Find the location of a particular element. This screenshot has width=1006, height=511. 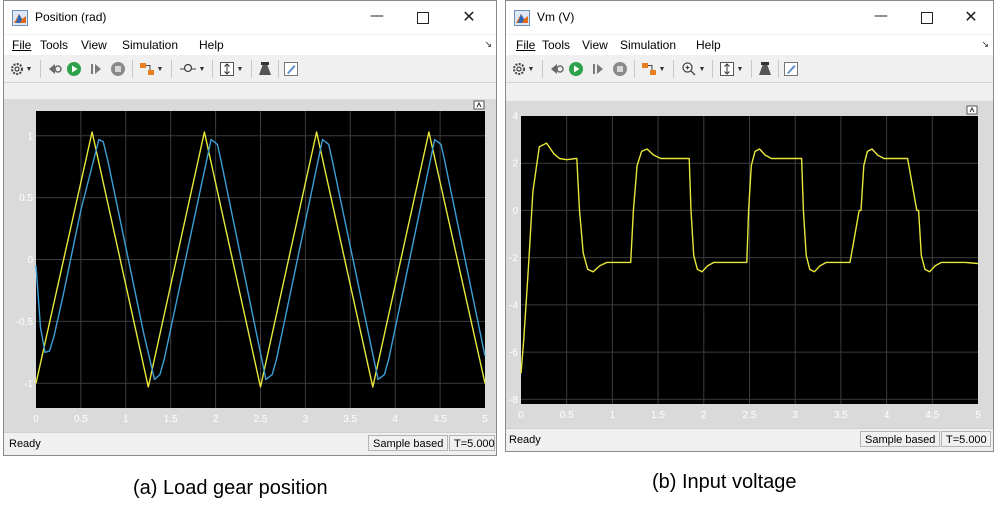

x-tick-label: 0 is located at coordinates (36, 419).